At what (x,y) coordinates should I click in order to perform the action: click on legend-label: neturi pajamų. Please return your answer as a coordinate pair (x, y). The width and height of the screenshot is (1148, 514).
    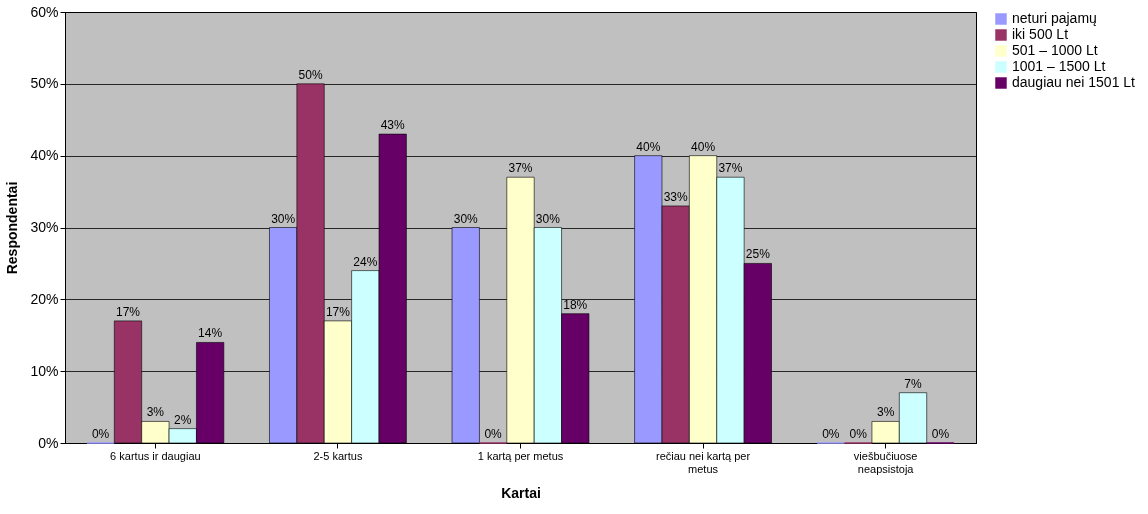
    Looking at the image, I should click on (1055, 18).